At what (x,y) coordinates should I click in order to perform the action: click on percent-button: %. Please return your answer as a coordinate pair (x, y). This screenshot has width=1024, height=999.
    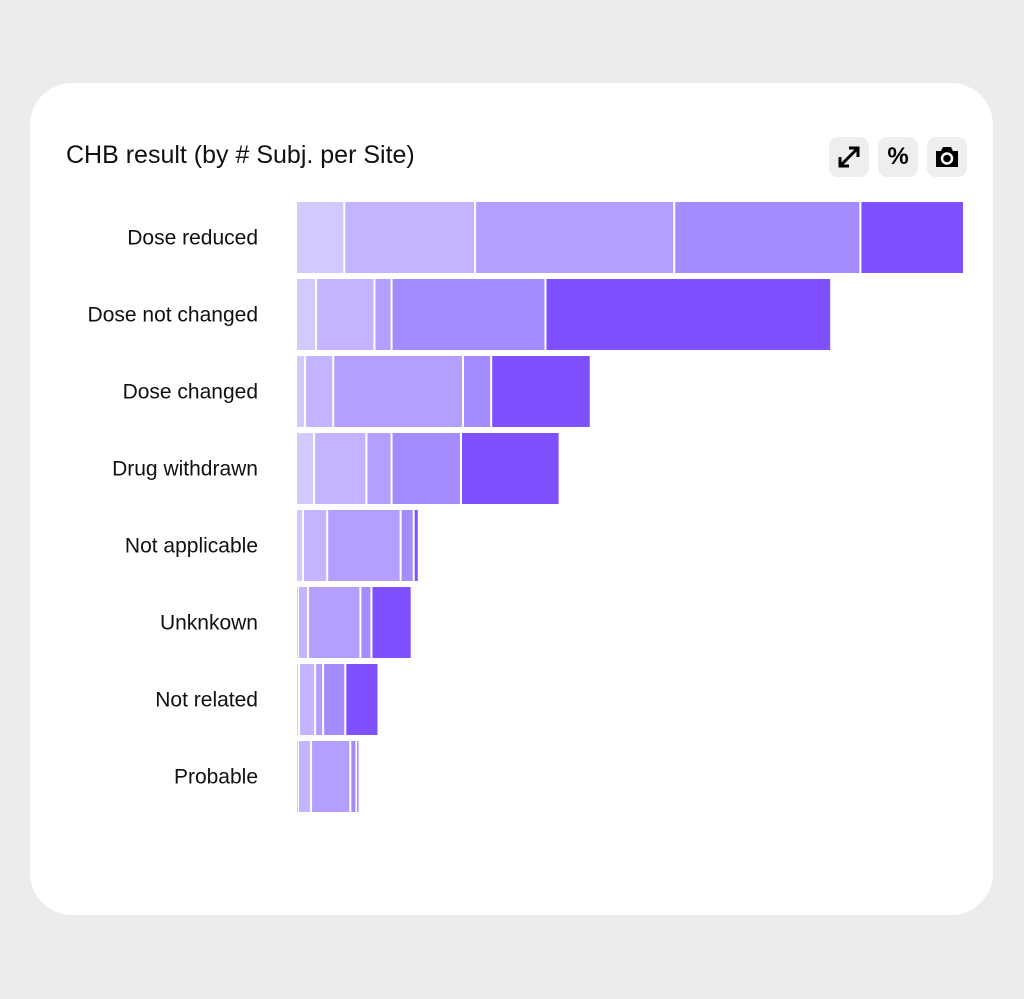
    Looking at the image, I should click on (898, 157).